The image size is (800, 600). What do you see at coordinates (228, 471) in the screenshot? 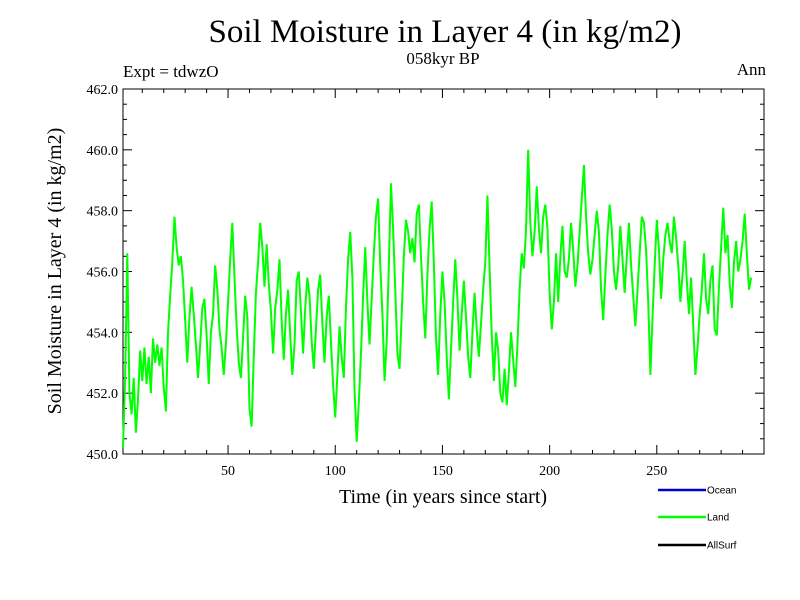
I see `x-tick-label: 50` at bounding box center [228, 471].